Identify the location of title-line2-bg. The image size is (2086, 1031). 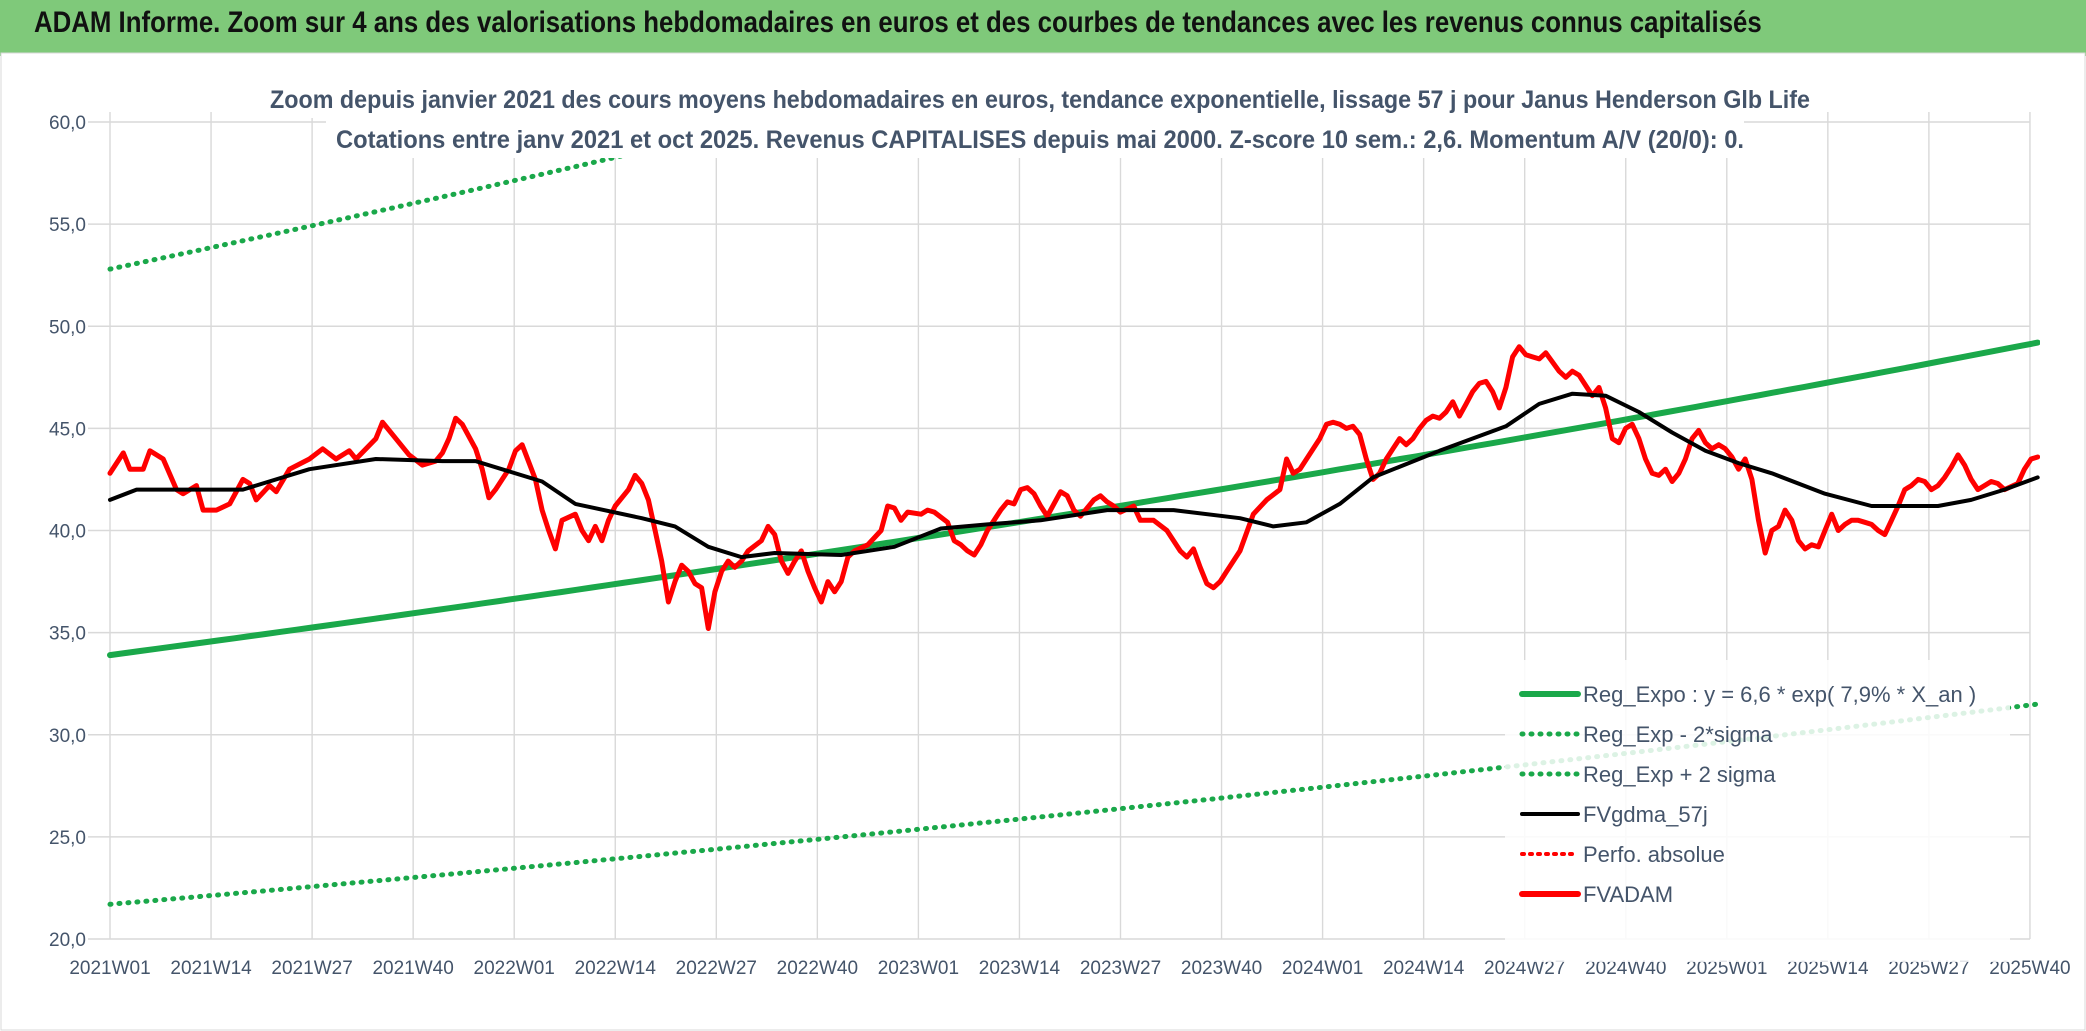
(1035, 138).